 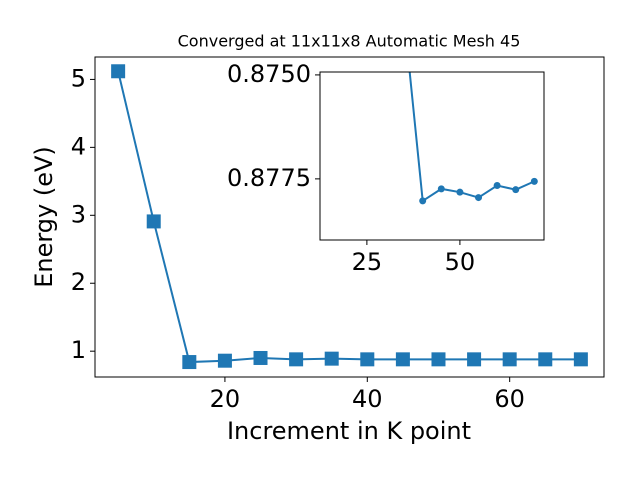 I want to click on x-tick-label: 20, so click(x=225, y=399).